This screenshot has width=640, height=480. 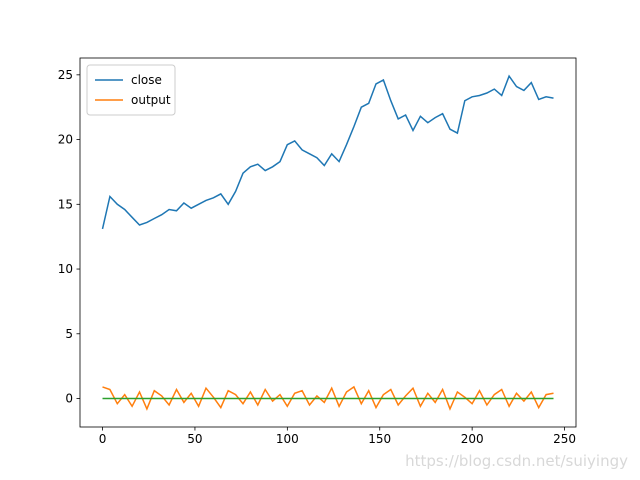 I want to click on x-tick-label: 50, so click(x=194, y=439).